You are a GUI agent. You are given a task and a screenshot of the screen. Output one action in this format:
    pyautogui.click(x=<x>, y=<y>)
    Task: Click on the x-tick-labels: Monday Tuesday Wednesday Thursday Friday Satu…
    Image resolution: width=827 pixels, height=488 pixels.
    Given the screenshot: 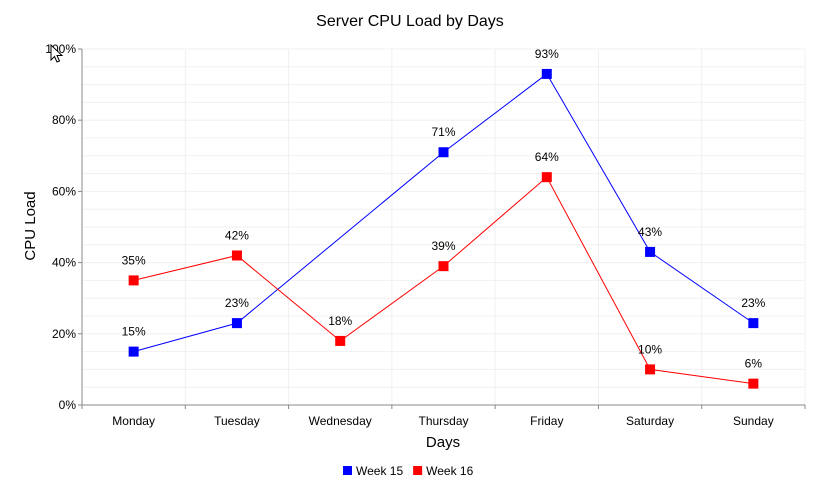 What is the action you would take?
    pyautogui.click(x=442, y=421)
    